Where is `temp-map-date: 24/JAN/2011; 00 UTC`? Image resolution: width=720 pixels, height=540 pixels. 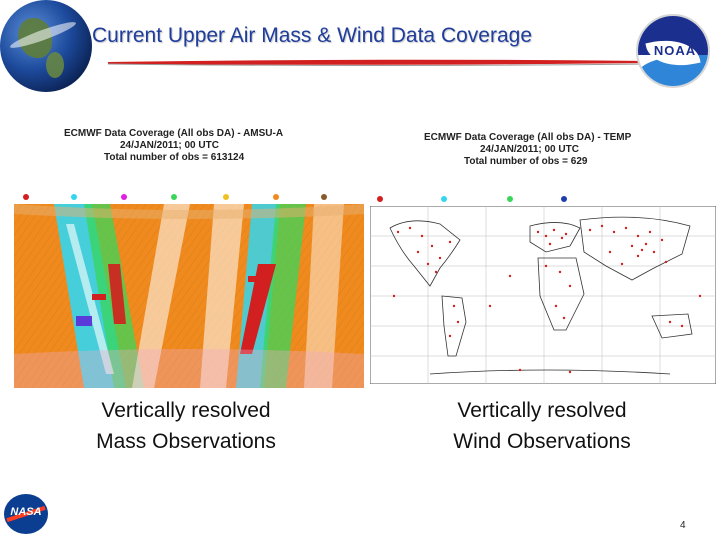 temp-map-date: 24/JAN/2011; 00 UTC is located at coordinates (529, 149).